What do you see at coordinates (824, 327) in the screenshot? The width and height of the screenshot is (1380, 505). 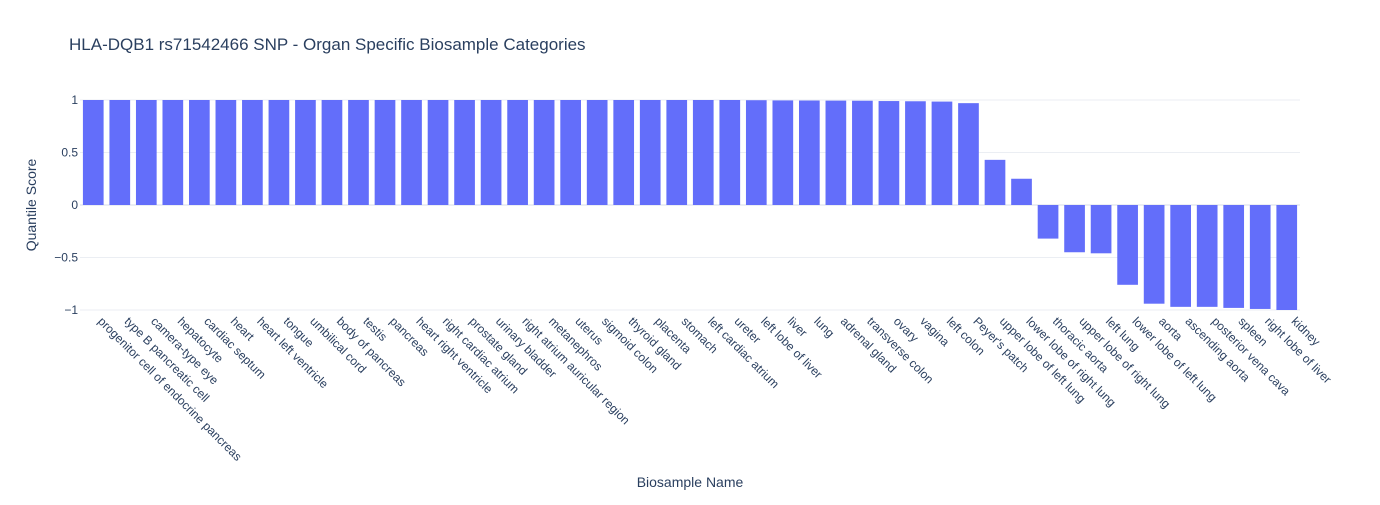 I see `x-tick-label: lung` at bounding box center [824, 327].